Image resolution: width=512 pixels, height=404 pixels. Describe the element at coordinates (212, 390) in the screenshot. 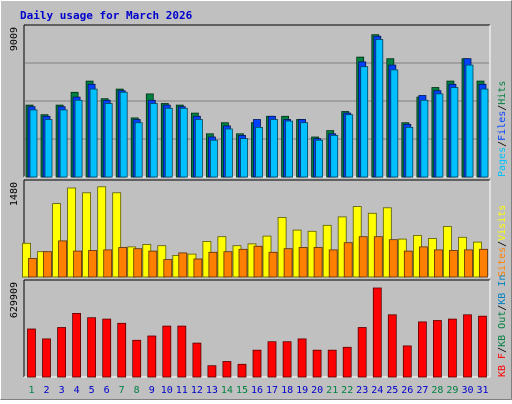

I see `day-label-13: 13` at that location.